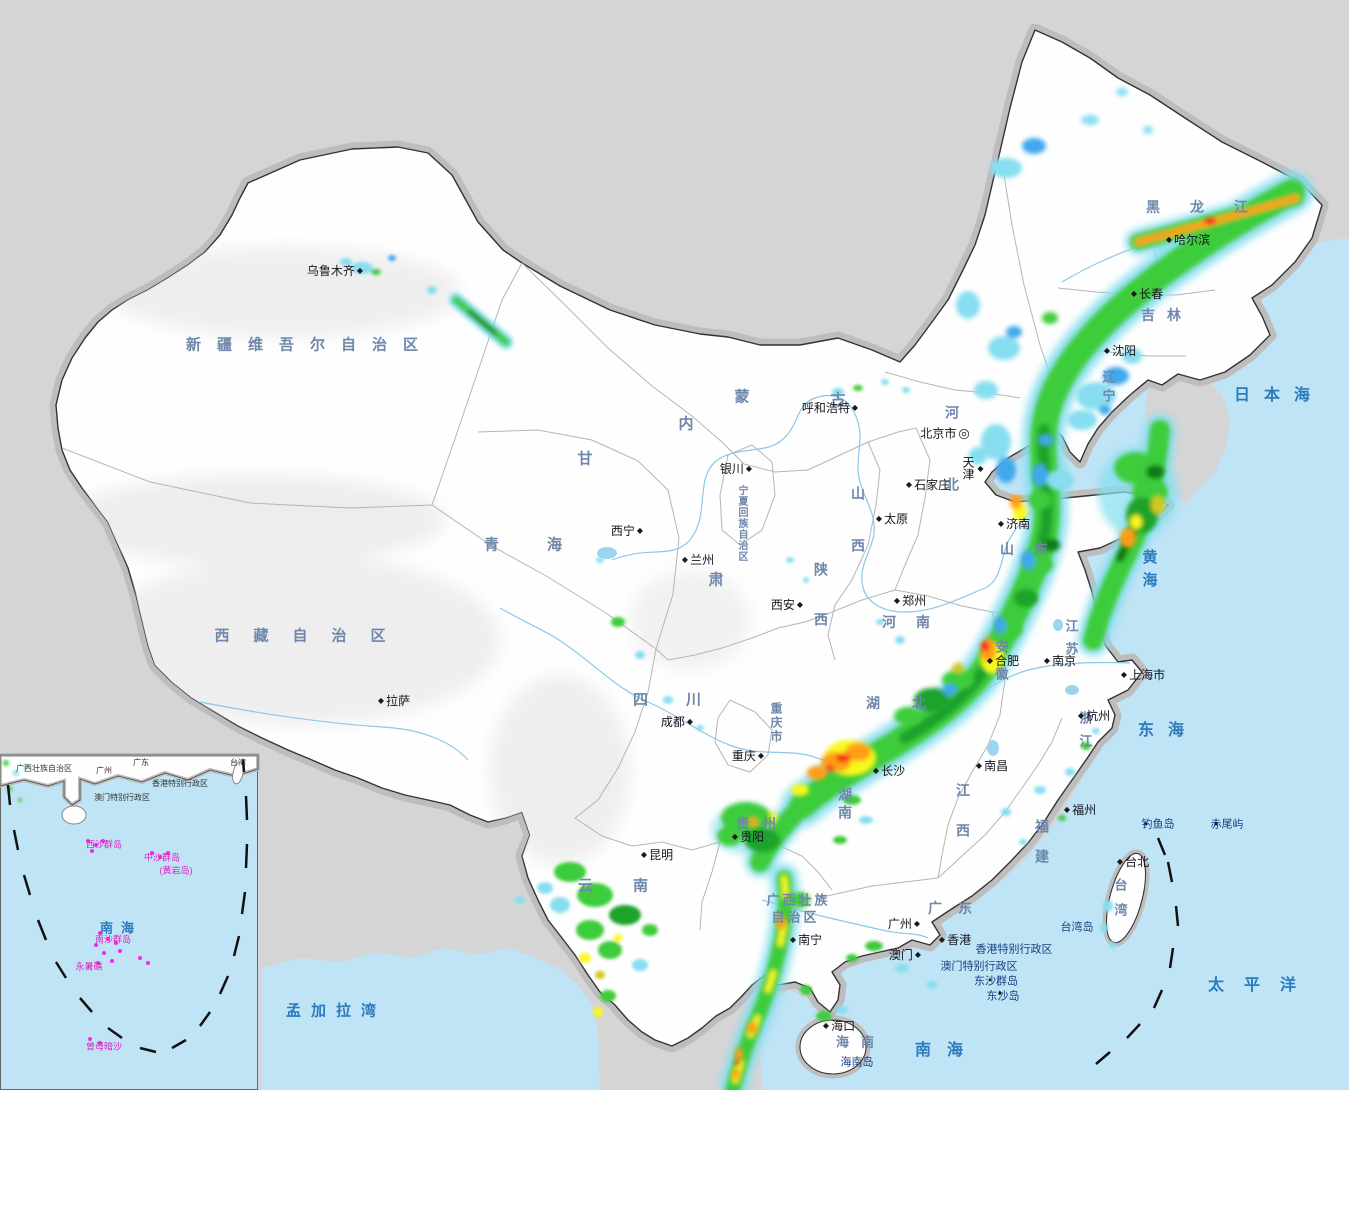 The height and width of the screenshot is (1208, 1349). What do you see at coordinates (1137, 951) in the screenshot?
I see `maritime-dash-lines` at bounding box center [1137, 951].